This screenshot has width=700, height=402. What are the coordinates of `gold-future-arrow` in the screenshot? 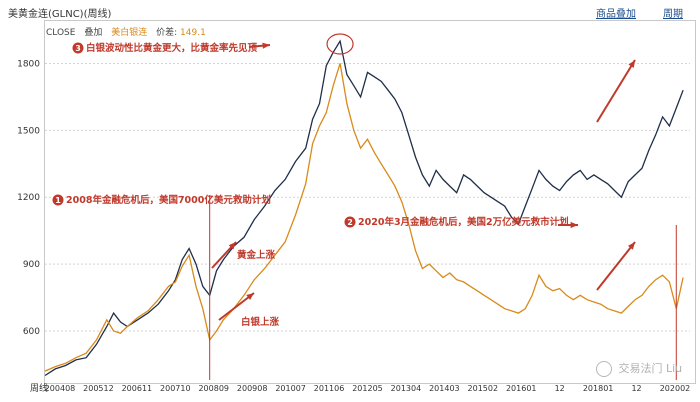 It's located at (616, 91).